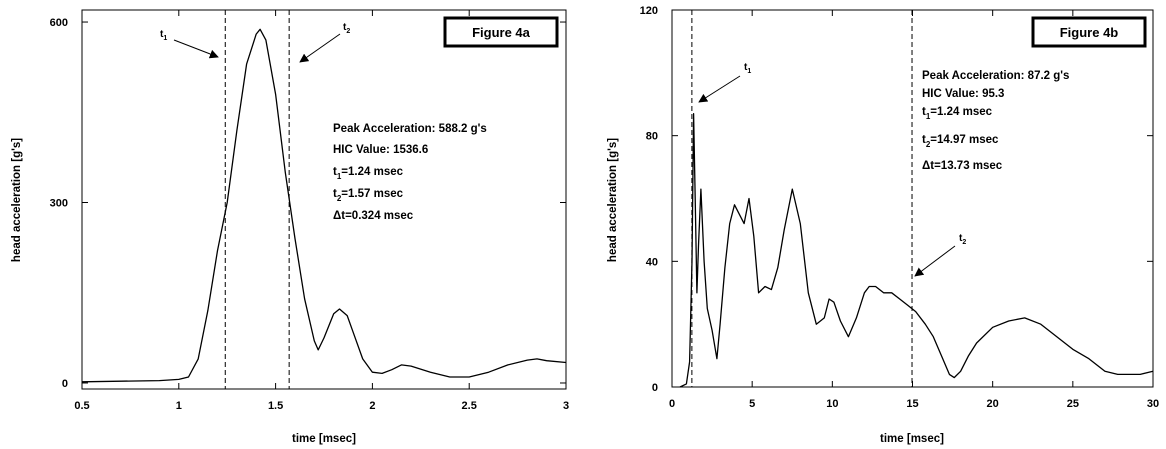 The width and height of the screenshot is (1166, 449). What do you see at coordinates (649, 11) in the screenshot?
I see `y-tick-label: 120` at bounding box center [649, 11].